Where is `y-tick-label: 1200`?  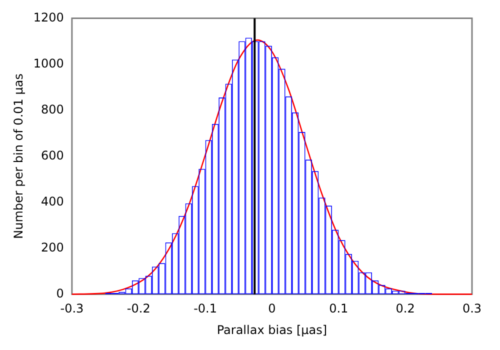
y-tick-label: 1200 is located at coordinates (48, 17).